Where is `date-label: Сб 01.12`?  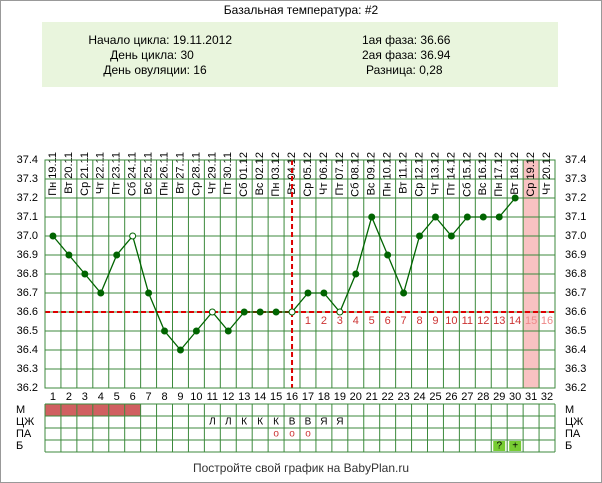 date-label: Сб 01.12 is located at coordinates (244, 174).